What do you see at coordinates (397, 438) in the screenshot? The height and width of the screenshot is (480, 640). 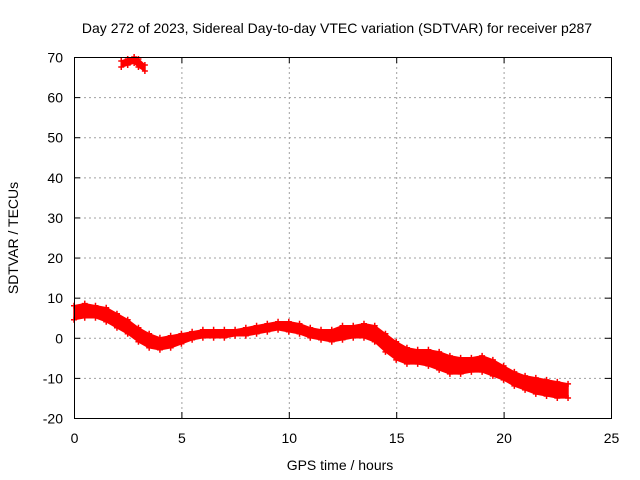 I see `x-tick-label: 15` at bounding box center [397, 438].